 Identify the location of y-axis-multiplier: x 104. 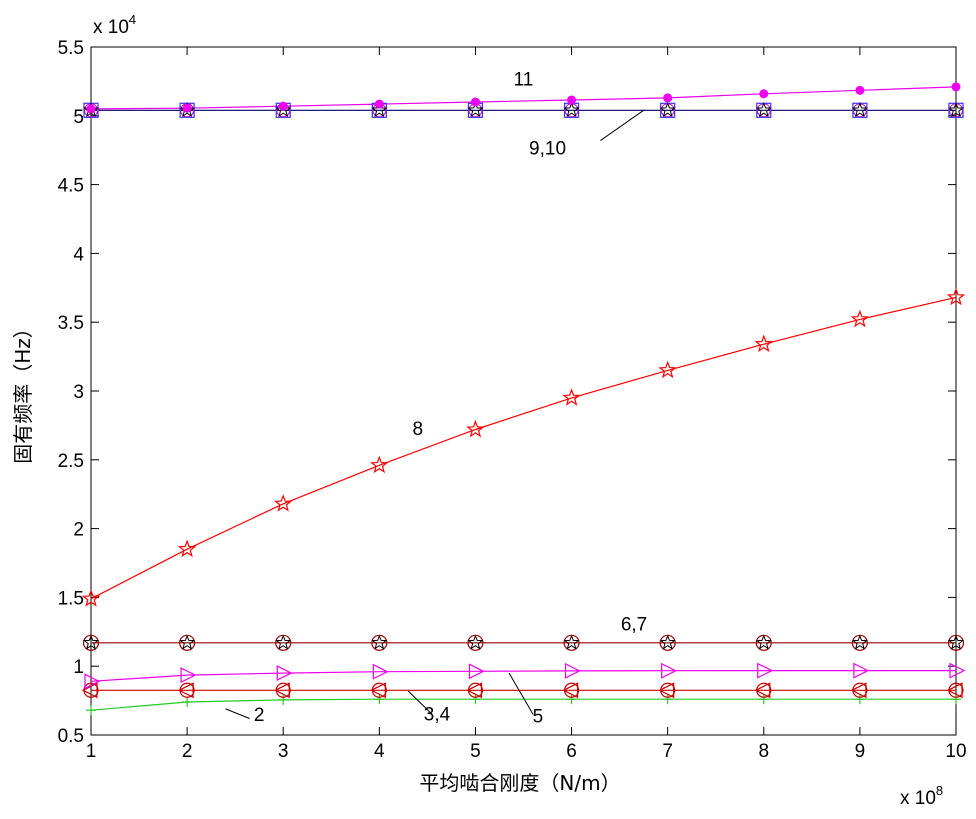
(114, 25).